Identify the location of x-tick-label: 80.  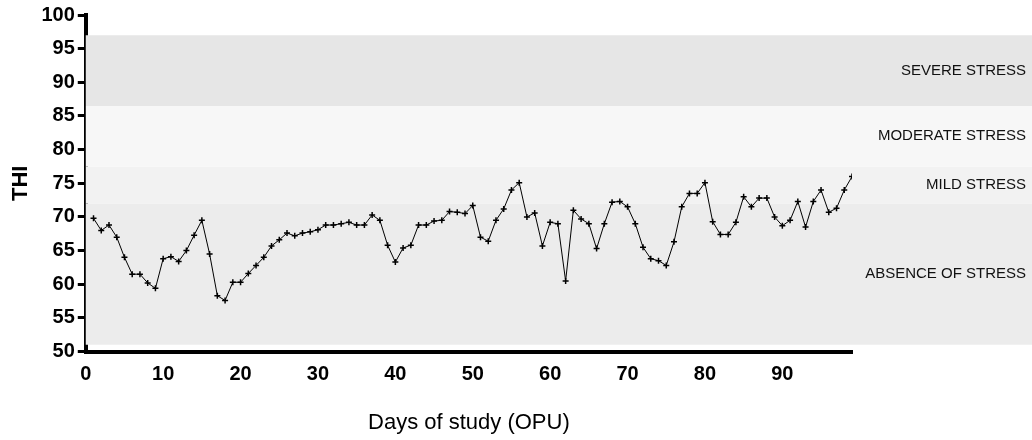
(705, 373).